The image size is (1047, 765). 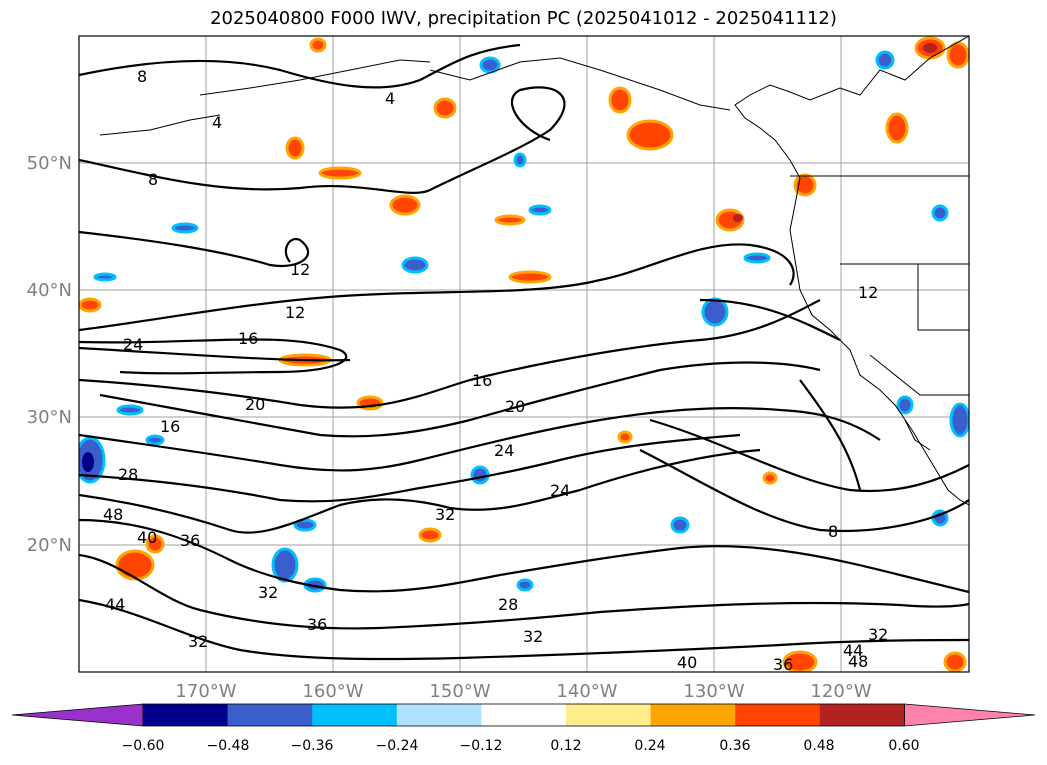 I want to click on colorbar-extend-high, so click(x=970, y=715).